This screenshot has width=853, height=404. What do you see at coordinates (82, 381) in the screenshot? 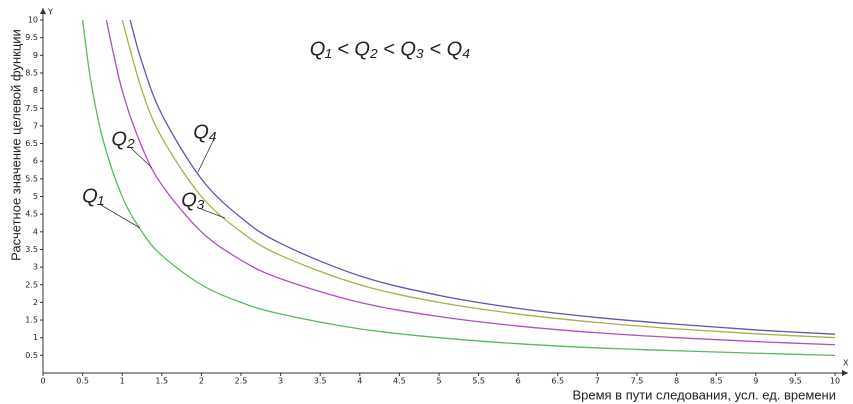
I see `x-tick-label: 0.5` at bounding box center [82, 381].